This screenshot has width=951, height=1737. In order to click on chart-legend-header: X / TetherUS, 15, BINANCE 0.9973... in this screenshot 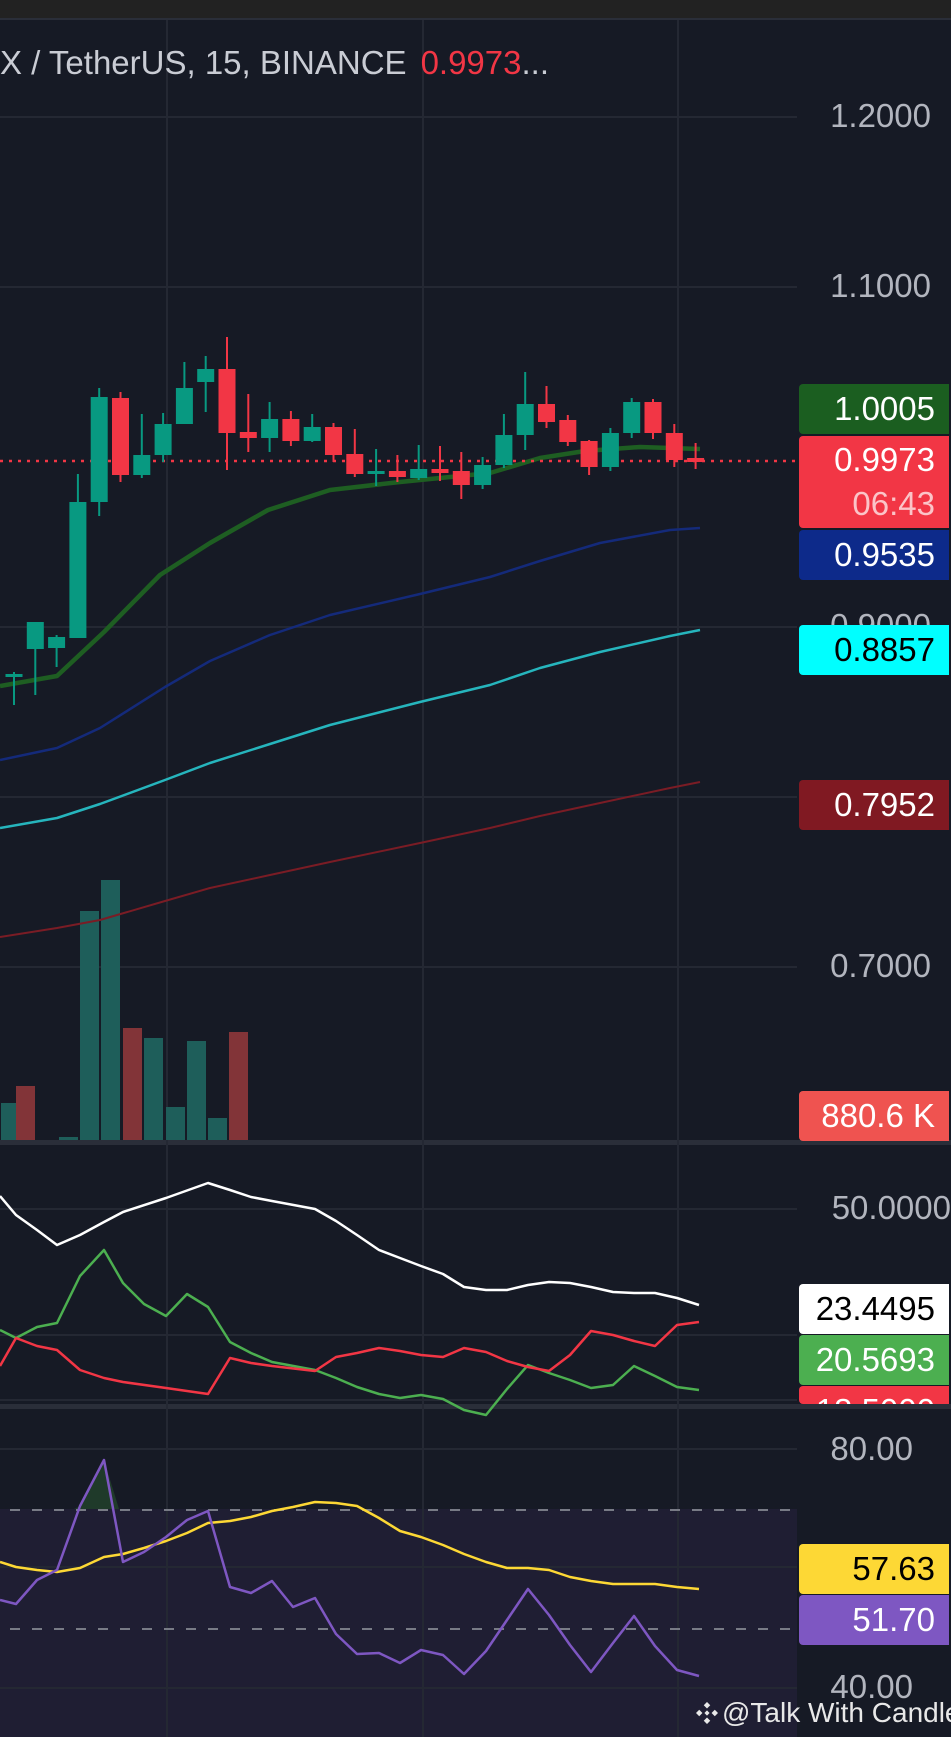, I will do `click(274, 63)`.